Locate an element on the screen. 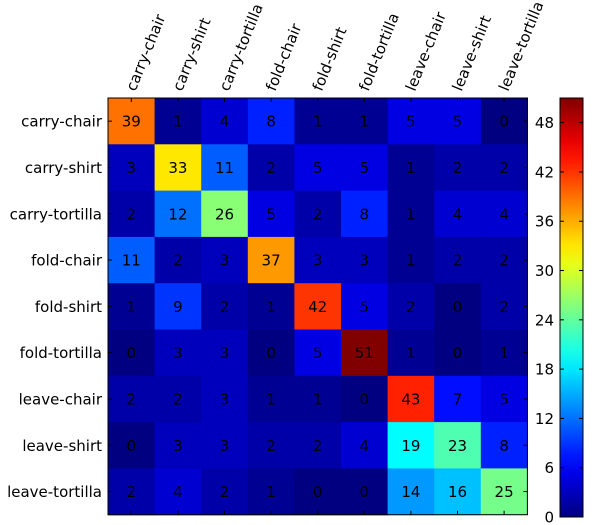 This screenshot has width=605, height=525. colorbar-tick-label: 42 is located at coordinates (544, 172).